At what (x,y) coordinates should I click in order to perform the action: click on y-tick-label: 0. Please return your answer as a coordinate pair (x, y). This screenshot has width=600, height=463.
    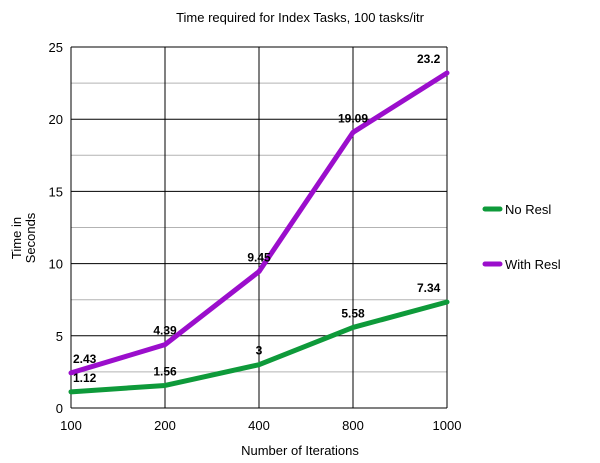
    Looking at the image, I should click on (59, 408).